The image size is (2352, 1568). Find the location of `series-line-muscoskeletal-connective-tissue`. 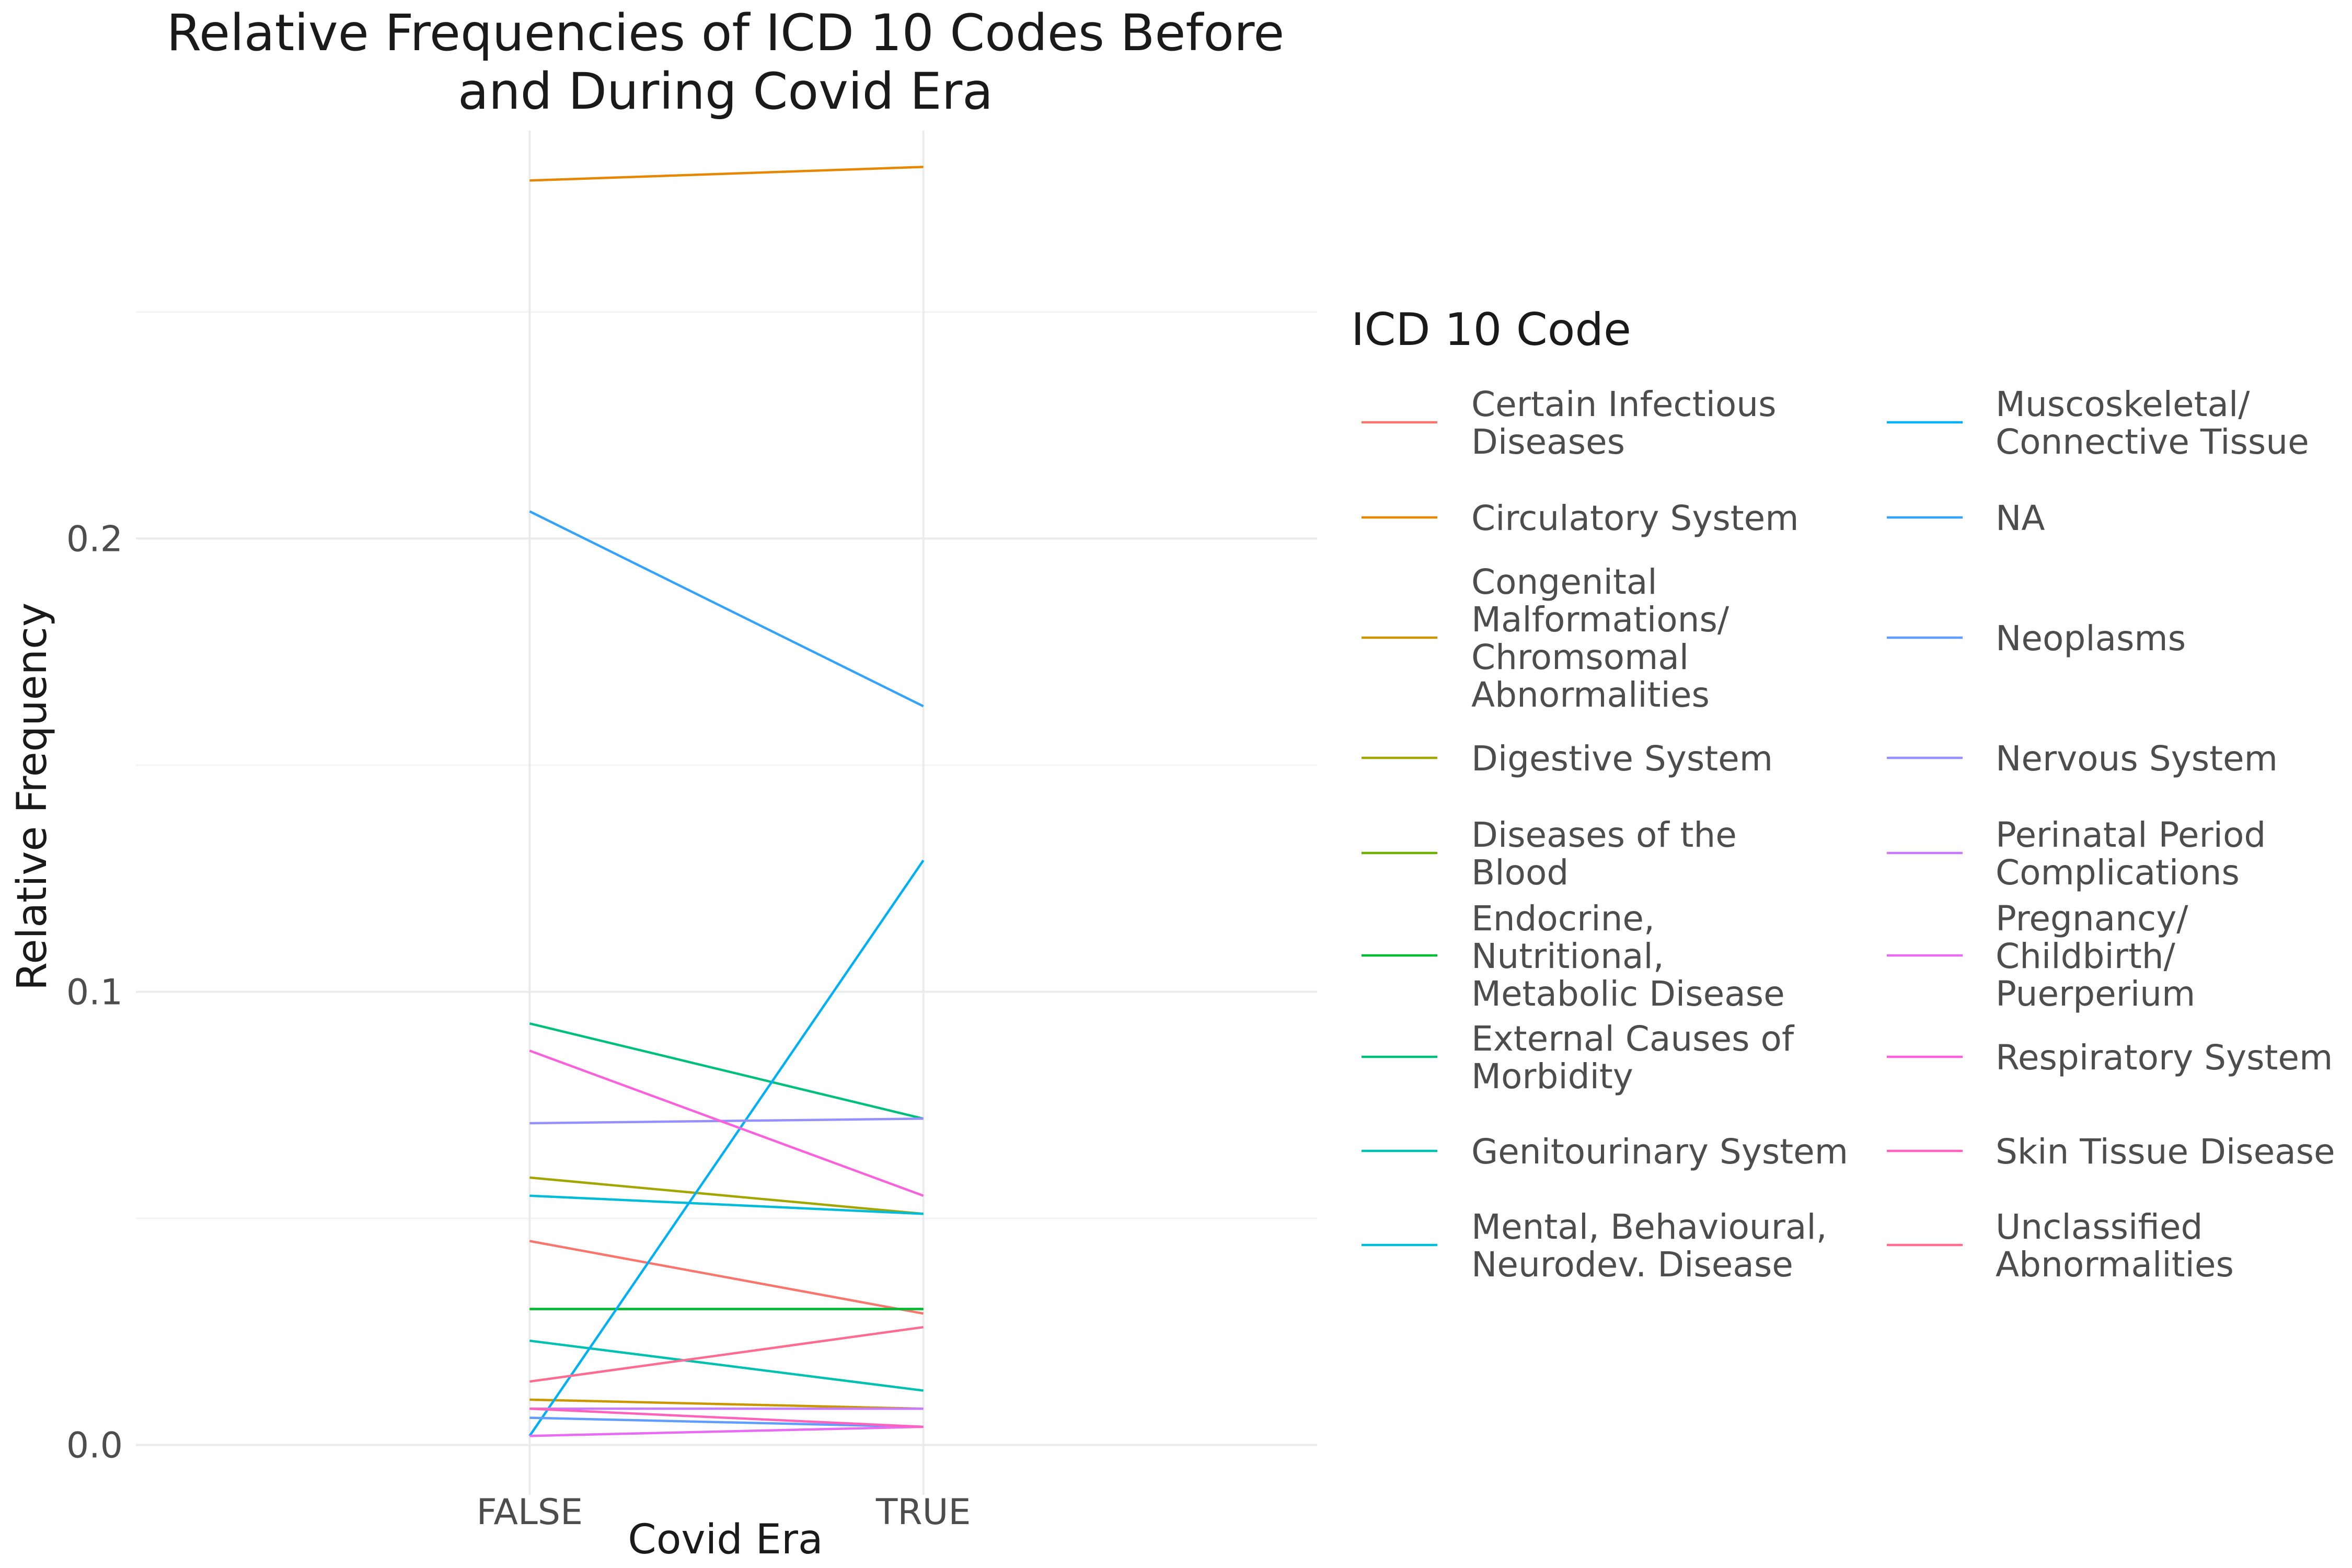

series-line-muscoskeletal-connective-tissue is located at coordinates (726, 1148).